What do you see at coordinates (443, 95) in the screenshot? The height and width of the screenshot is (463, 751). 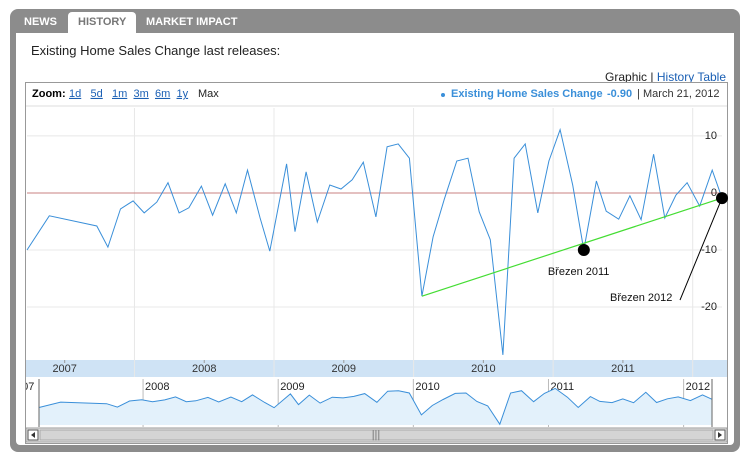 I see `legend-marker` at bounding box center [443, 95].